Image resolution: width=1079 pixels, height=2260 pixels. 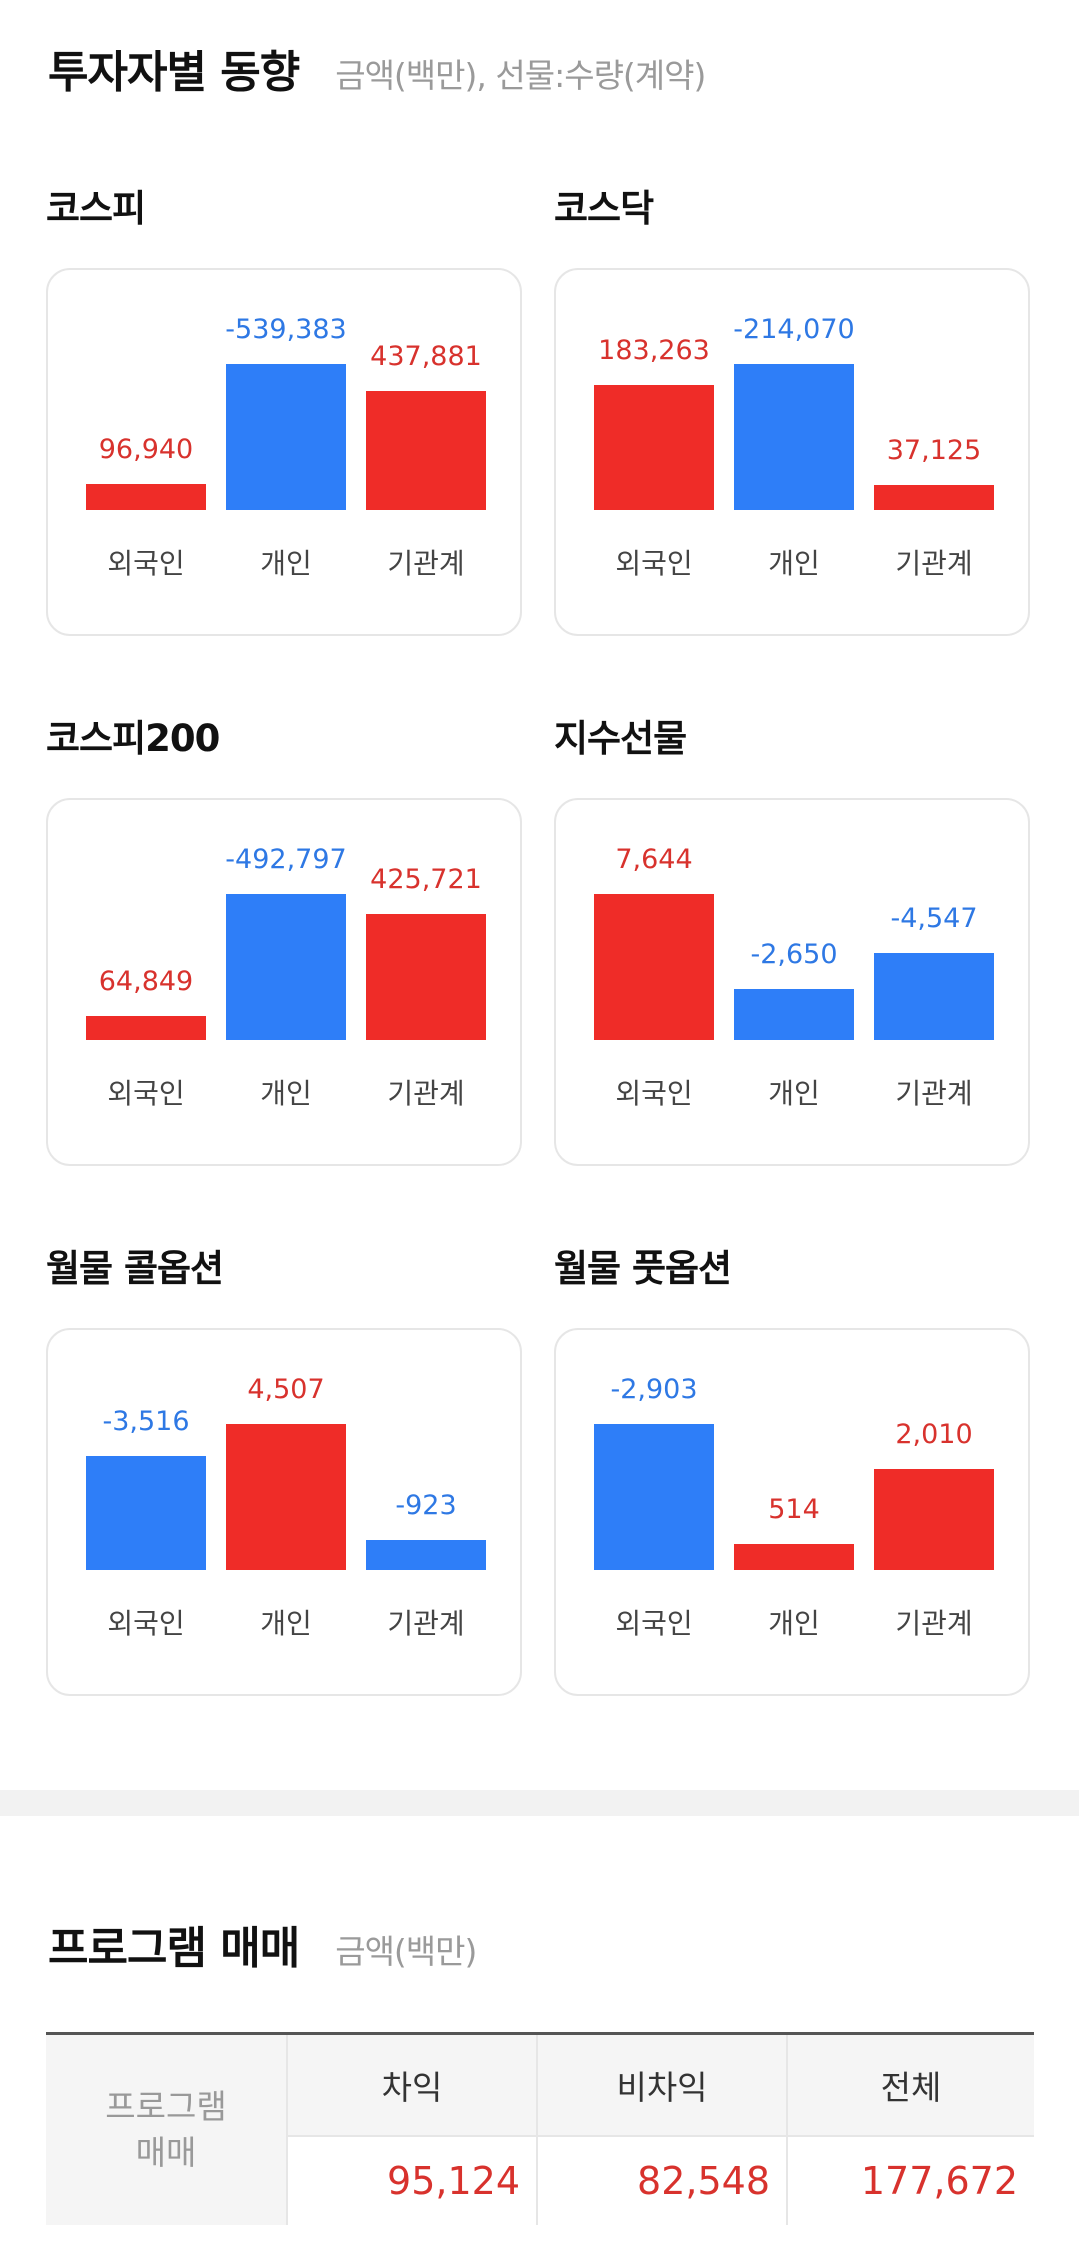 I want to click on program-row-label: 프로그램 매매, so click(x=166, y=2130).